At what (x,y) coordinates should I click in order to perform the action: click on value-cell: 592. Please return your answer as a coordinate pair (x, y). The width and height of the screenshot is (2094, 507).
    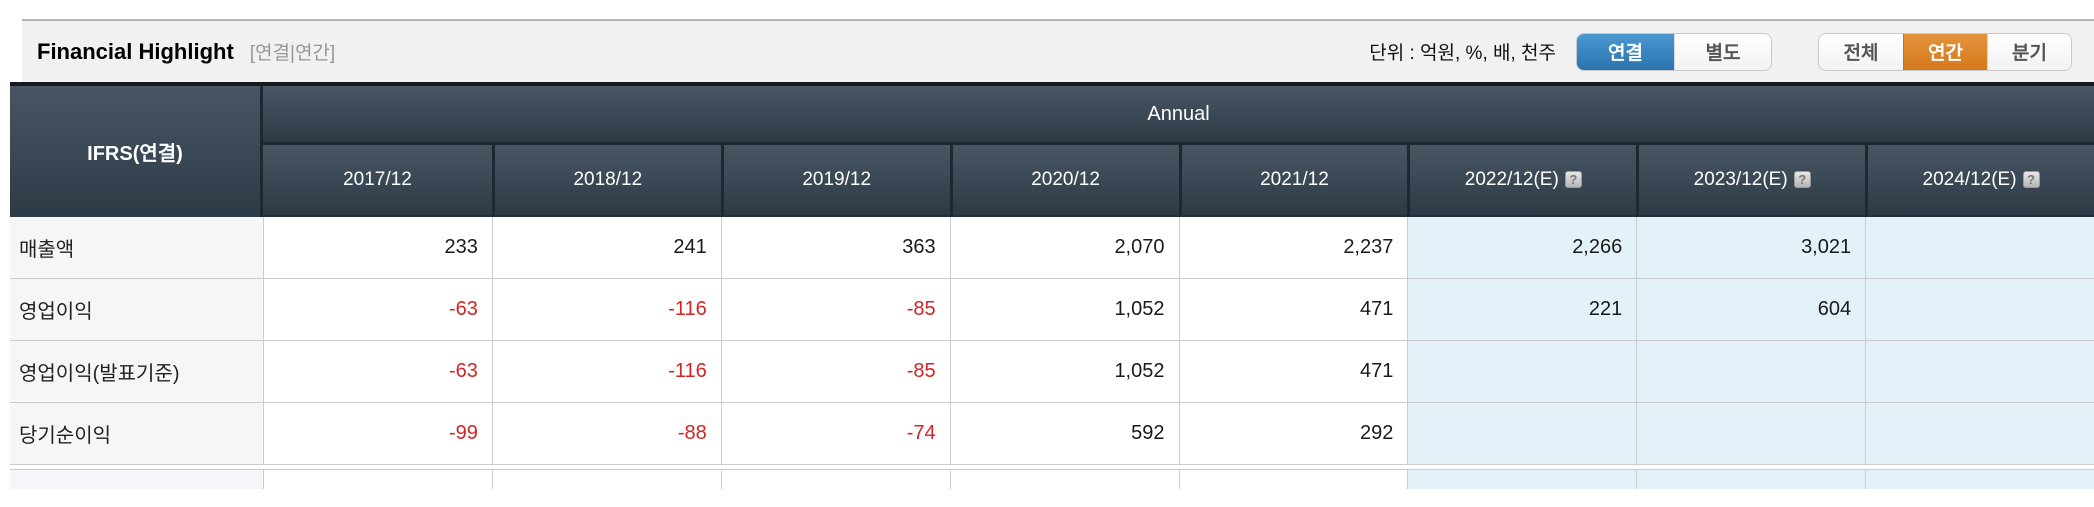
    Looking at the image, I should click on (1064, 434).